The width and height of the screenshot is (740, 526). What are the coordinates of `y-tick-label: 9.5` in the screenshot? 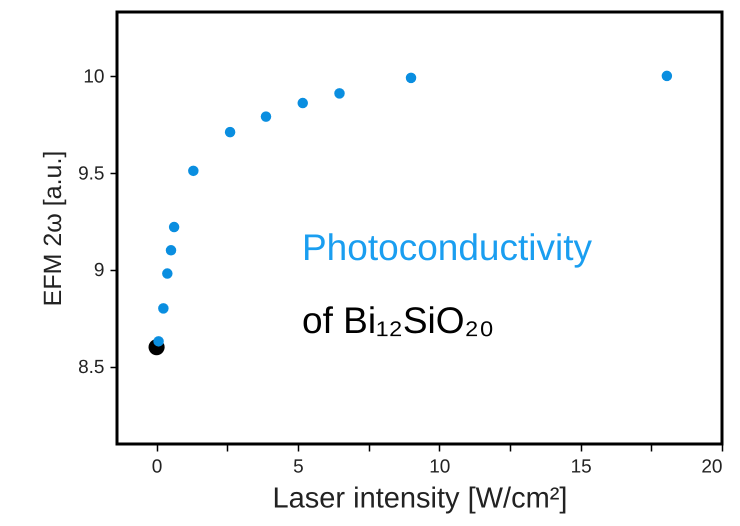 It's located at (91, 173).